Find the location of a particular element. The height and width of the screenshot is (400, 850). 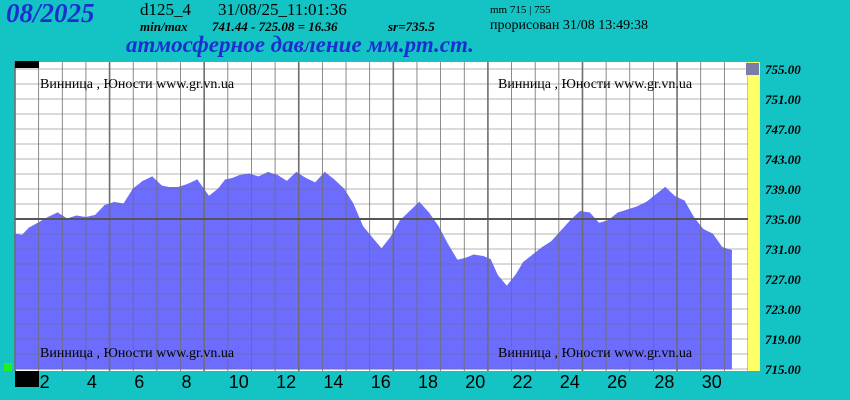

y-tick-label: 743.00 is located at coordinates (783, 159).